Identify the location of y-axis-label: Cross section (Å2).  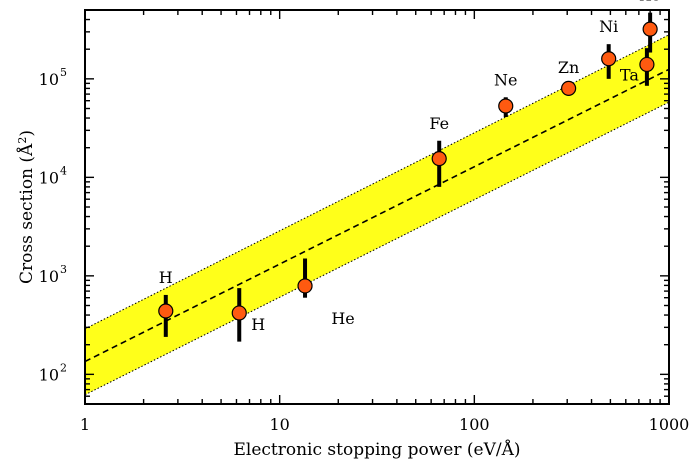
(26, 207).